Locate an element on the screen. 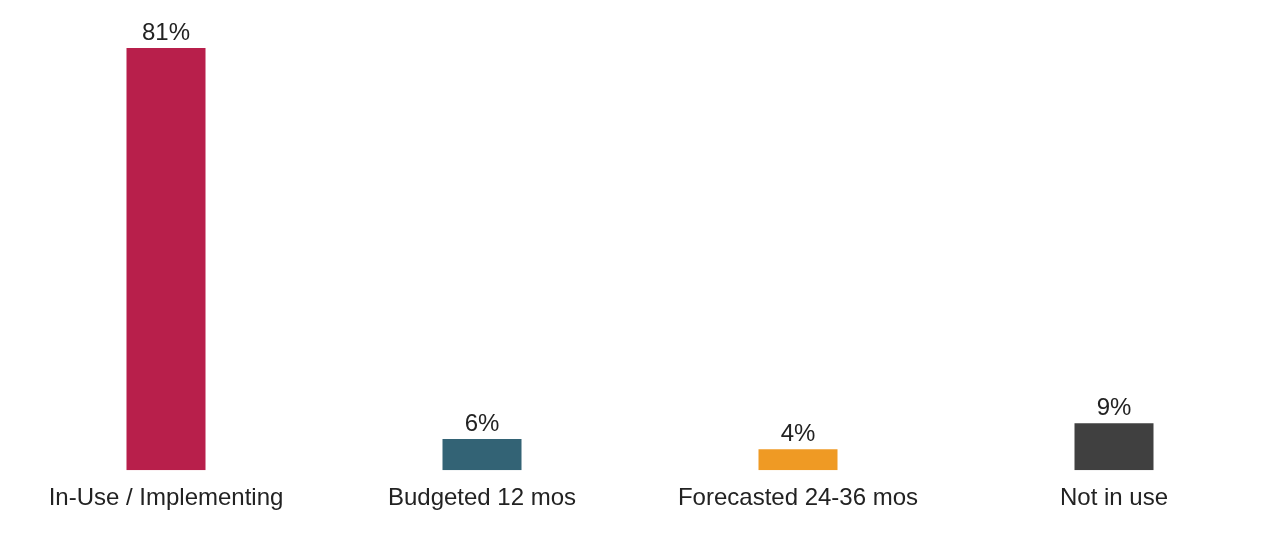  data-label: 9% is located at coordinates (1114, 406).